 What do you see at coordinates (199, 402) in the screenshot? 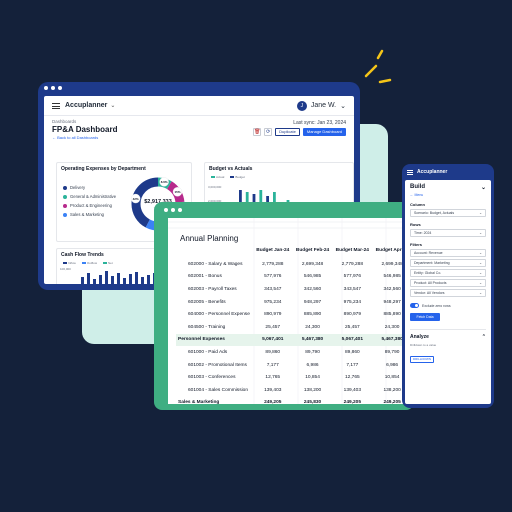
I see `row-label: Sales & Marketing` at bounding box center [199, 402].